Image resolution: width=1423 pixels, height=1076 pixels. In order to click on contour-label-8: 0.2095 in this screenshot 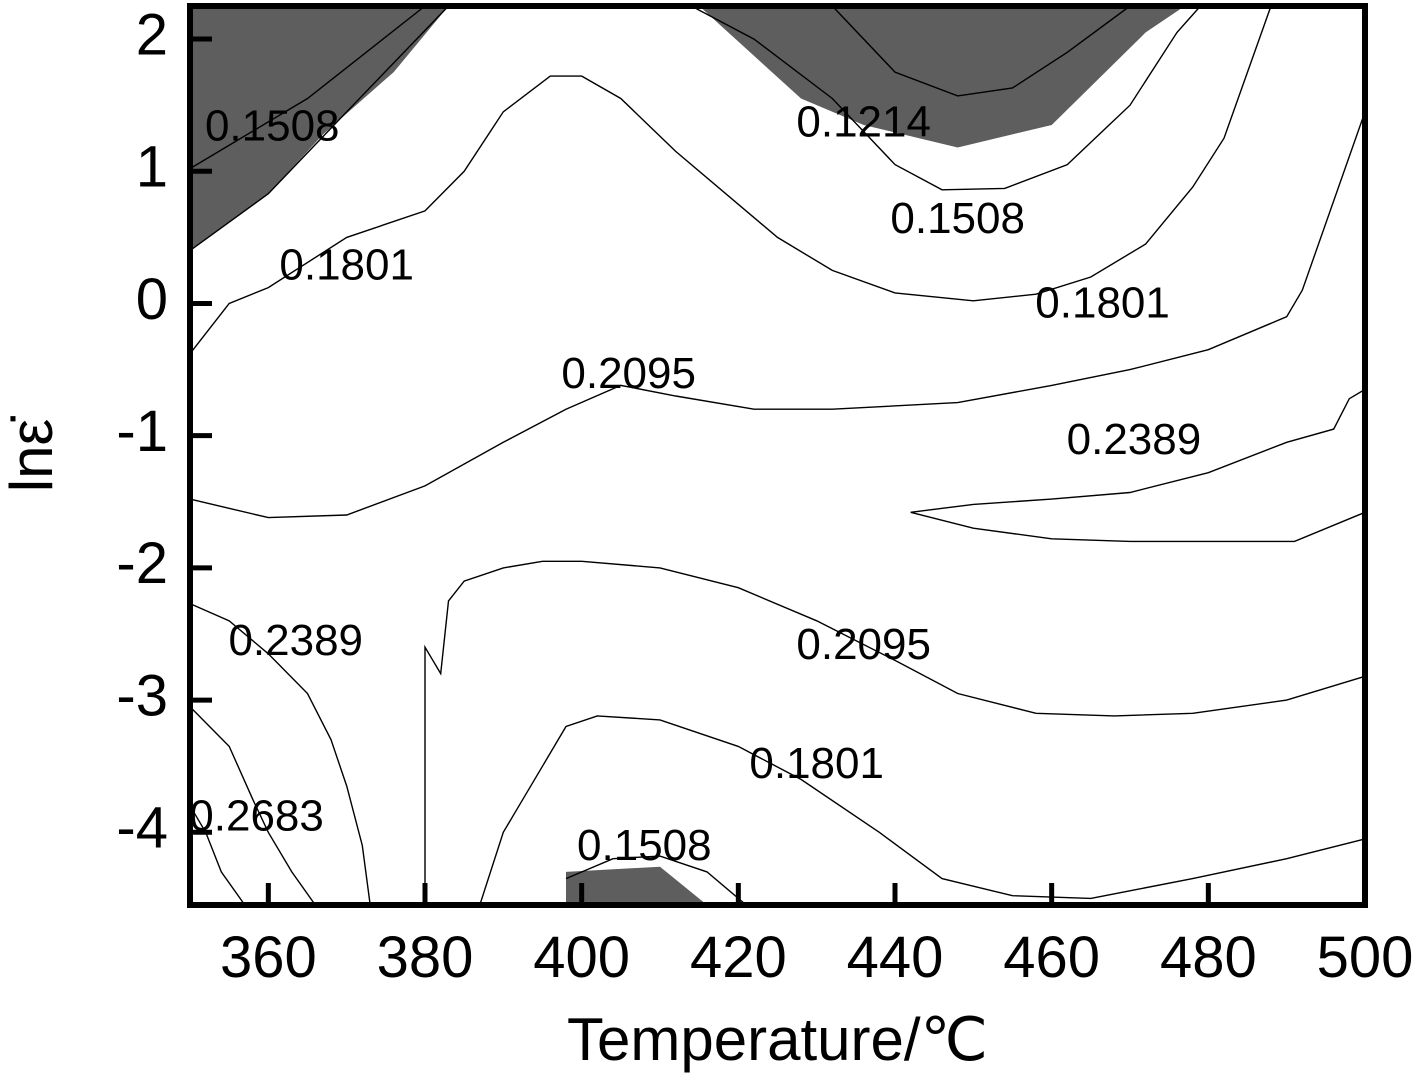, I will do `click(863, 644)`.